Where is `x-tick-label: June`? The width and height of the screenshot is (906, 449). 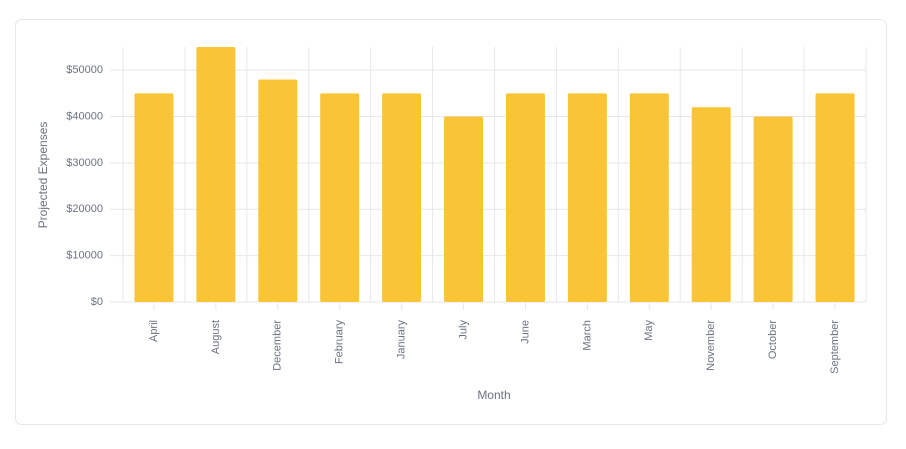 x-tick-label: June is located at coordinates (525, 332).